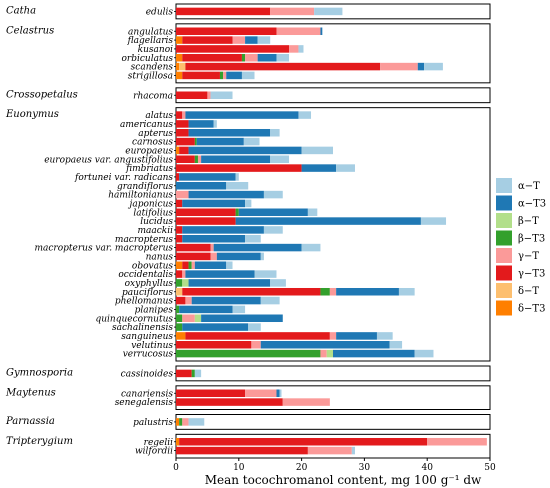 Image resolution: width=550 pixels, height=488 pixels. I want to click on bar-angulatus-segment, so click(226, 31).